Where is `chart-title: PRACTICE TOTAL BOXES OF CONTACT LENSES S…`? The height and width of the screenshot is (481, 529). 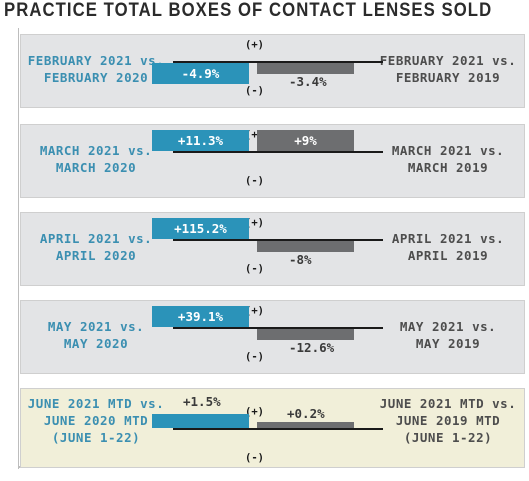
chart-title: PRACTICE TOTAL BOXES OF CONTACT LENSES S… is located at coordinates (248, 10).